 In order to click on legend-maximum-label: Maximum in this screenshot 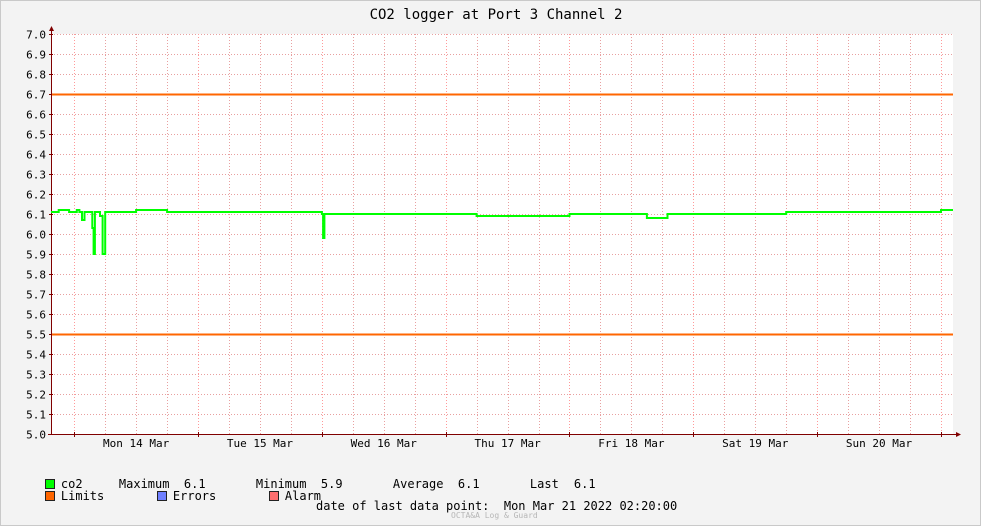, I will do `click(144, 484)`.